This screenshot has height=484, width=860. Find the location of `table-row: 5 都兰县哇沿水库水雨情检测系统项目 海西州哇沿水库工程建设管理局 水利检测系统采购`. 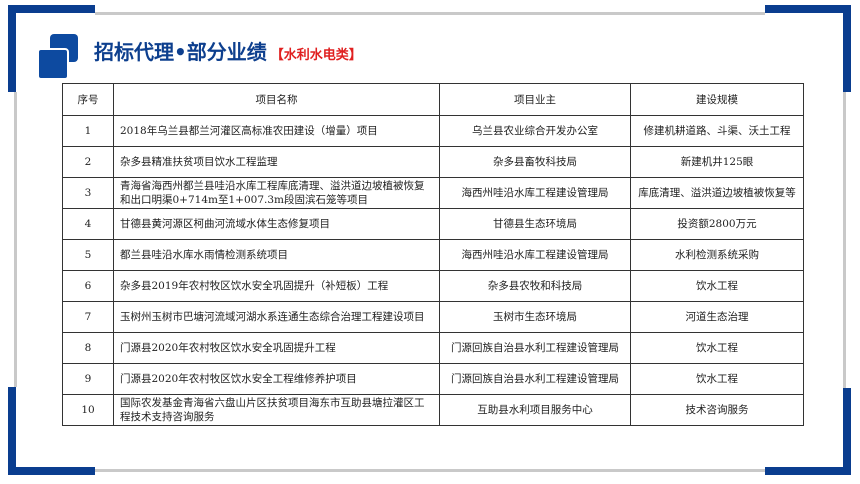

table-row: 5 都兰县哇沿水库水雨情检测系统项目 海西州哇沿水库工程建设管理局 水利检测系统采购 is located at coordinates (433, 255).